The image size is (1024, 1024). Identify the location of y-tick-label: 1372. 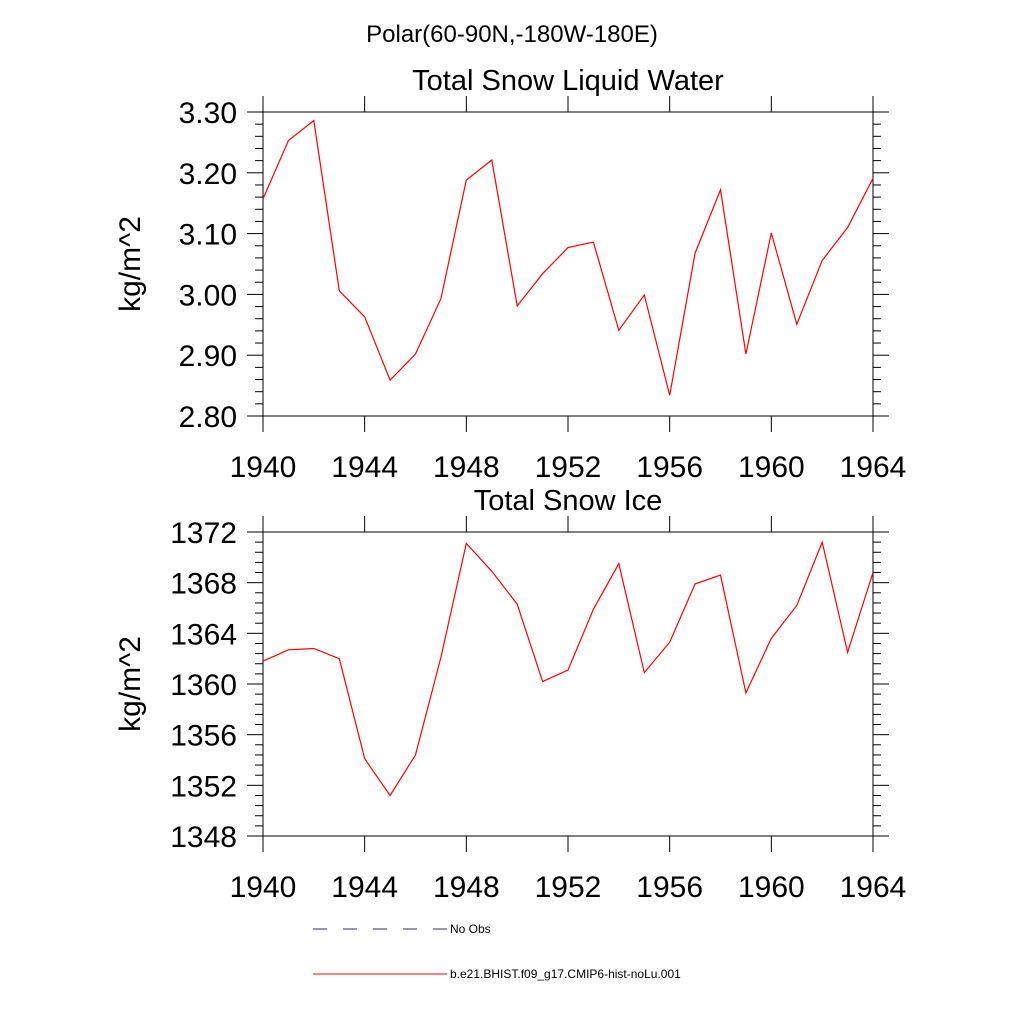
(203, 533).